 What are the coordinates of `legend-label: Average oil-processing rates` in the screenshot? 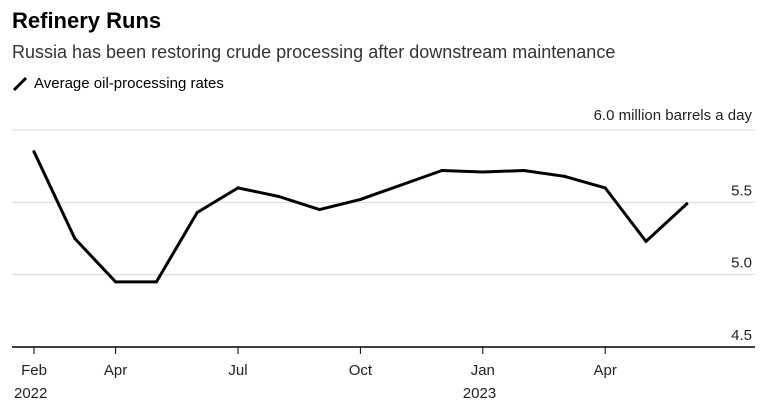 It's located at (129, 83).